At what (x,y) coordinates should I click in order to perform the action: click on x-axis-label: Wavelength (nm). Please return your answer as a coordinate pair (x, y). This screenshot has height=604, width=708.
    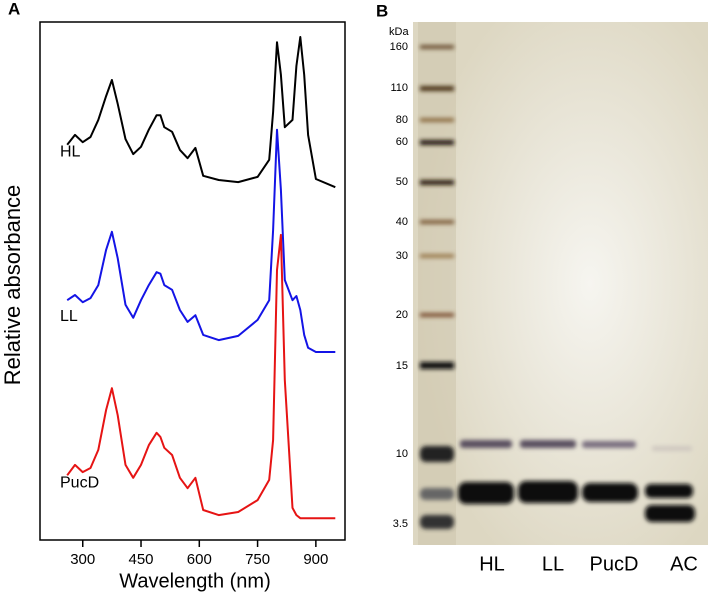
    Looking at the image, I should click on (195, 581).